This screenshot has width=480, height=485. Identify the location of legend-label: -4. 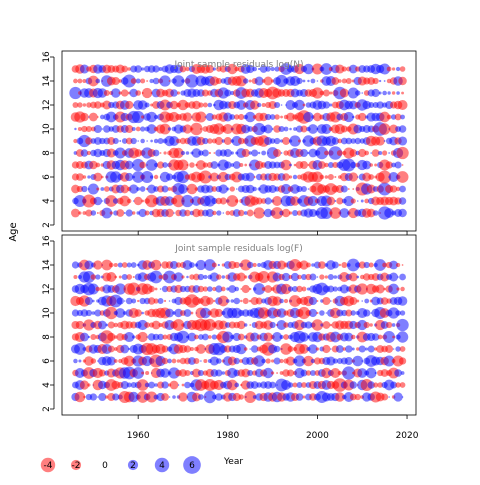
(48, 466).